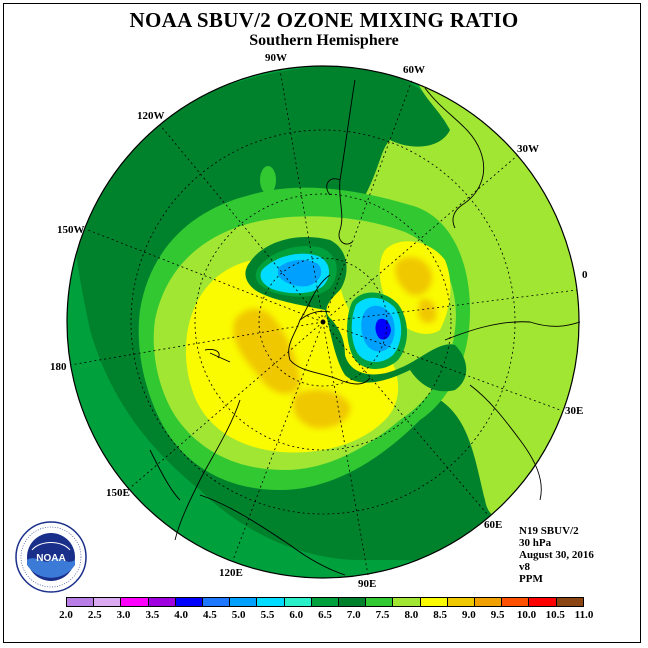 This screenshot has width=648, height=648. What do you see at coordinates (414, 70) in the screenshot?
I see `lon-label-60w: 60W` at bounding box center [414, 70].